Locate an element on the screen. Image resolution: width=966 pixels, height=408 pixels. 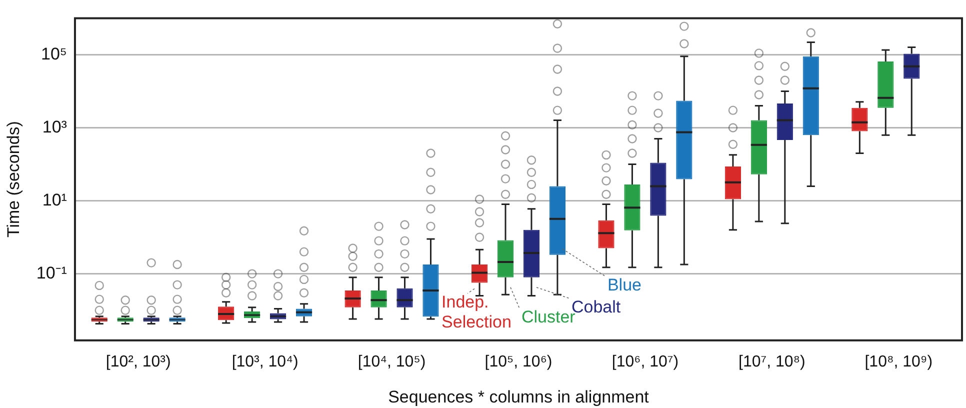
y-tick-label: 10³ is located at coordinates (55, 126).